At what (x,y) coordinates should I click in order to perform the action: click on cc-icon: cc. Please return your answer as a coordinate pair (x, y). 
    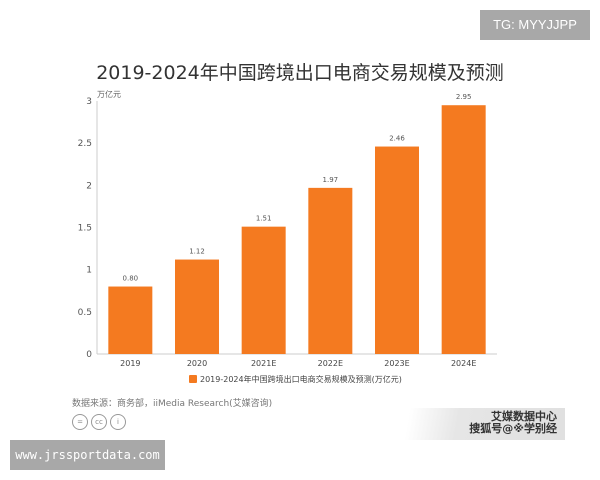
    Looking at the image, I should click on (99, 422).